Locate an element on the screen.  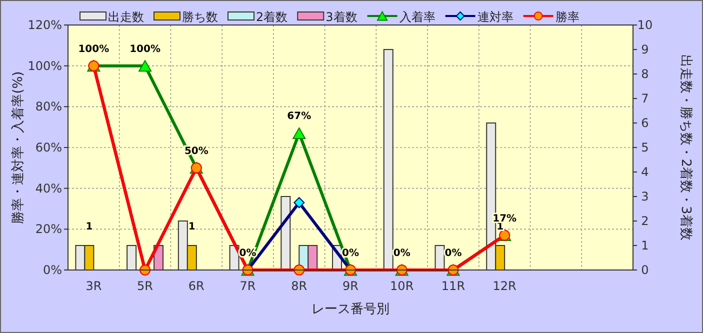
x-tick-label: 6R is located at coordinates (196, 286).